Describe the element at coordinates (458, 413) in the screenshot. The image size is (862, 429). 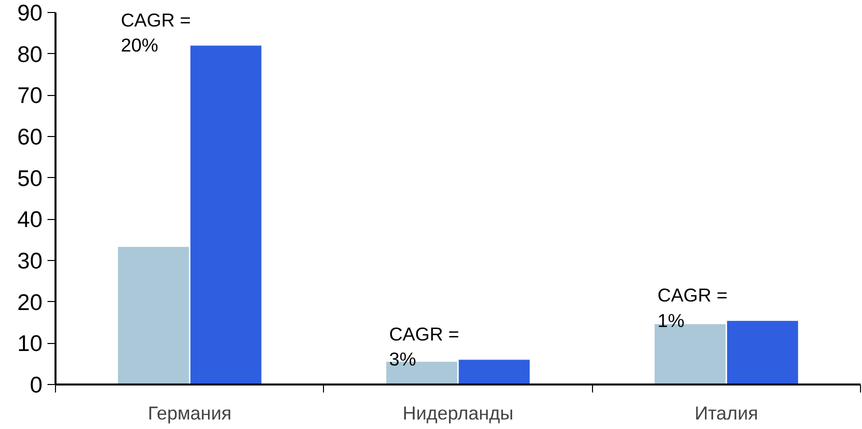
I see `x-tick-label: Нидерланды` at that location.